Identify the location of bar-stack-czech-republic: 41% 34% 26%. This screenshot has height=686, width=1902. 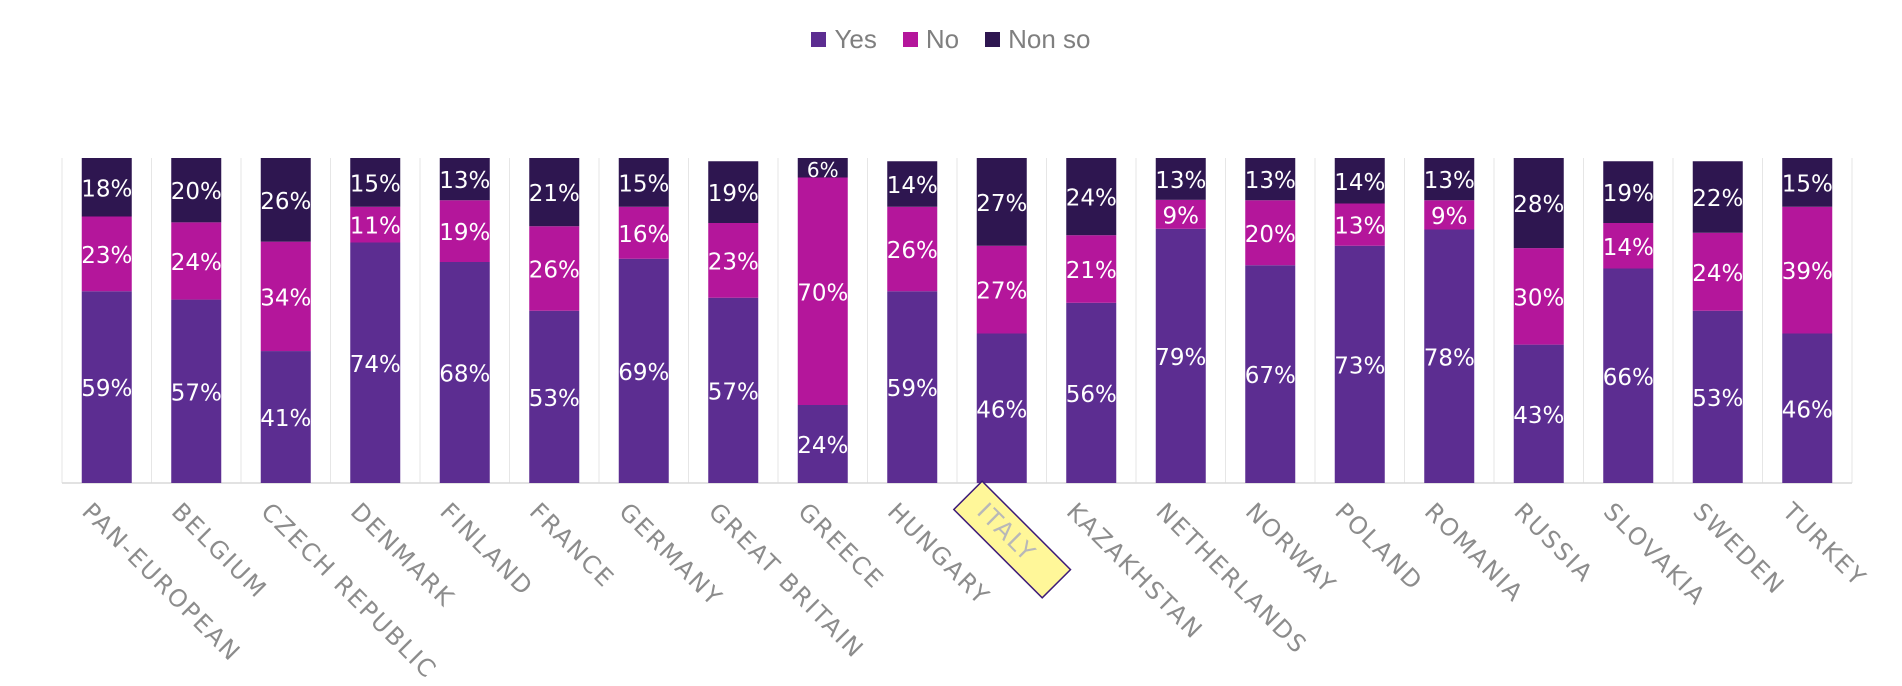
(285, 320).